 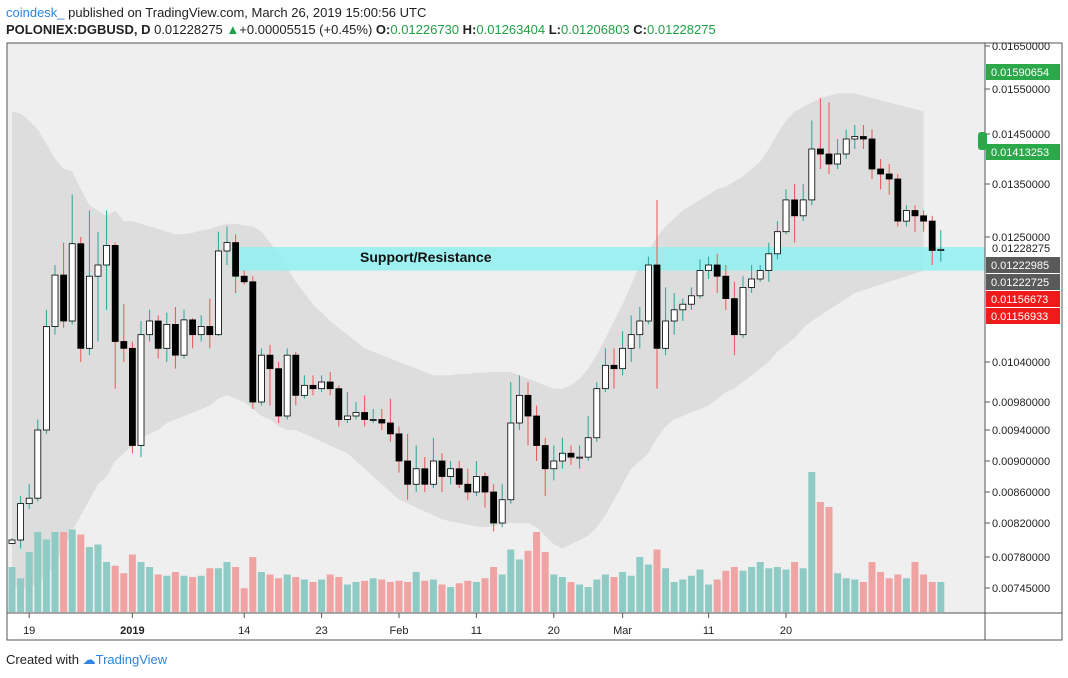 What do you see at coordinates (425, 29) in the screenshot?
I see `open-value: 0.01226730` at bounding box center [425, 29].